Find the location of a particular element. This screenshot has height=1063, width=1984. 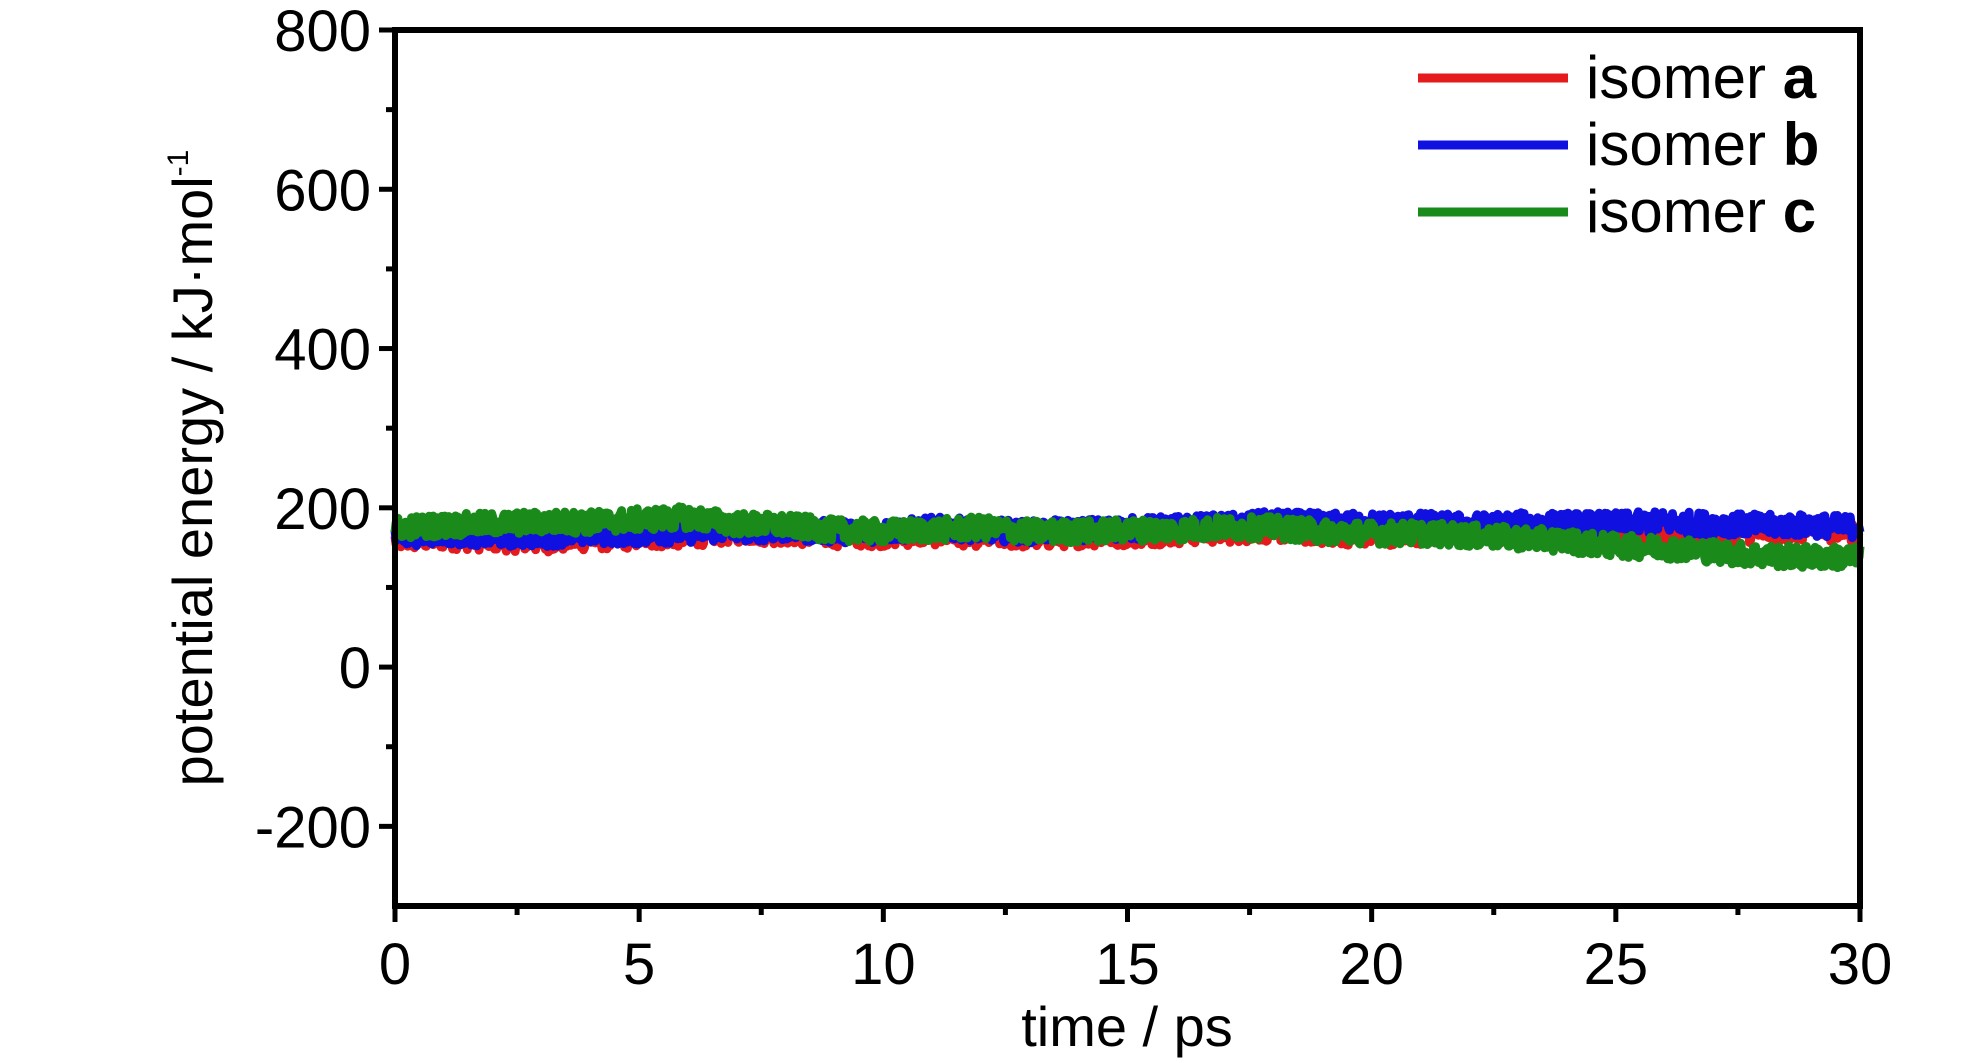

legend-label-bold: b is located at coordinates (1801, 144).